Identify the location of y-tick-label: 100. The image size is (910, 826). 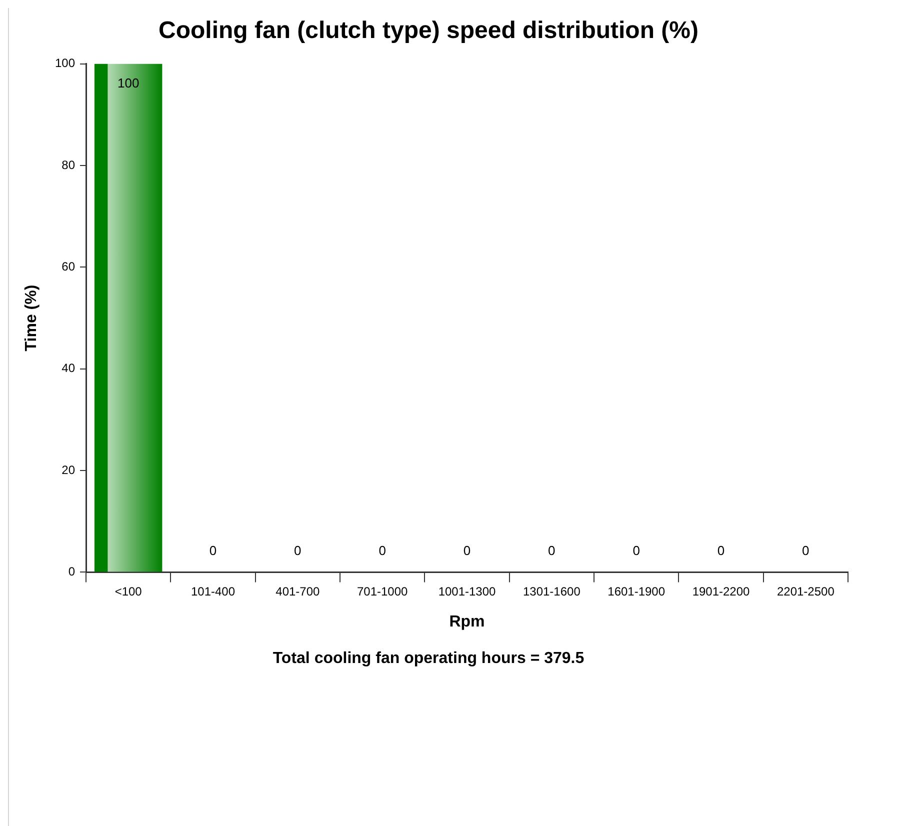
(65, 63).